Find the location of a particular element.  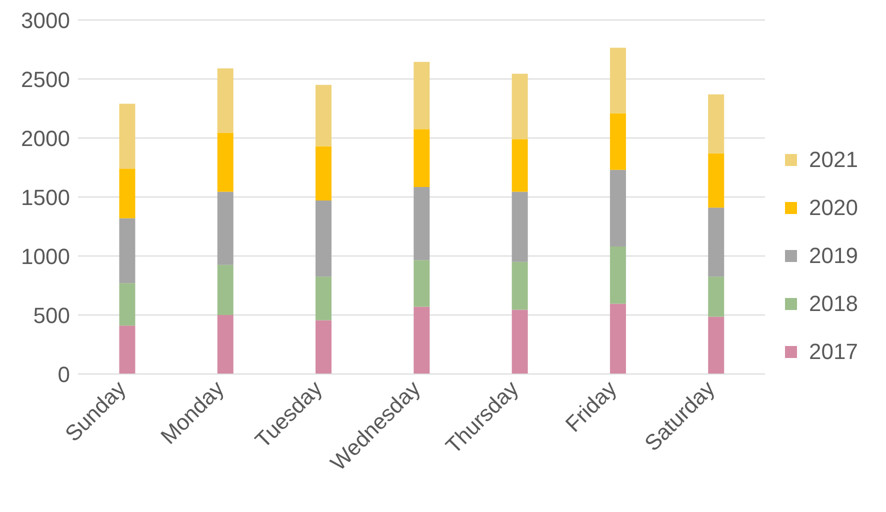

legend-label: 2017 is located at coordinates (833, 352).